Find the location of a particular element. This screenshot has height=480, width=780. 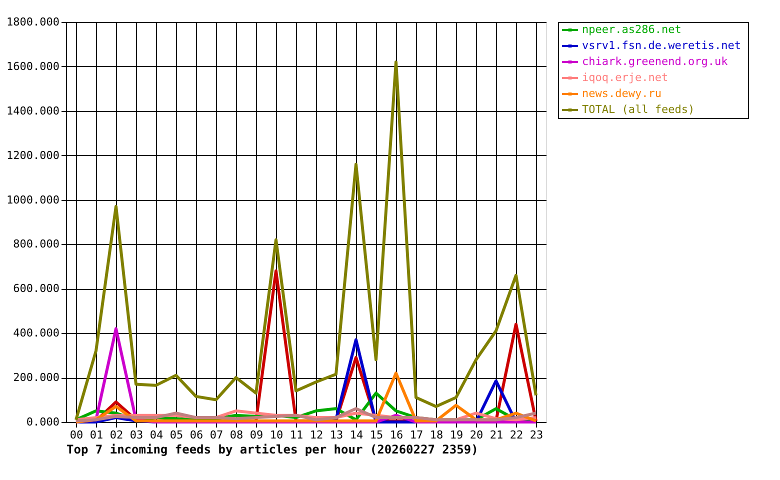

y-tick-label: 1800.000 is located at coordinates (33, 22).